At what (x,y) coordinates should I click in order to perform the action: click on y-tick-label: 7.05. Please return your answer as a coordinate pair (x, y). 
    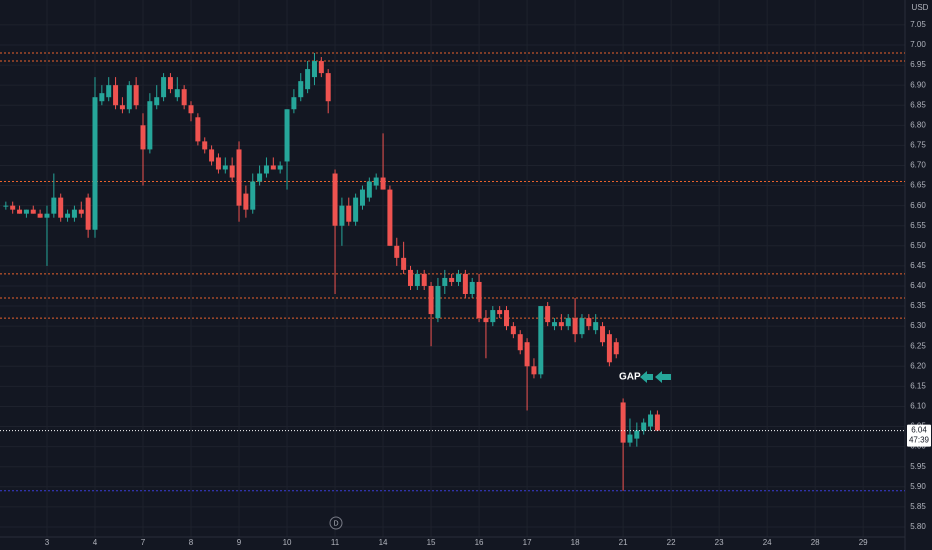
    Looking at the image, I should click on (918, 24).